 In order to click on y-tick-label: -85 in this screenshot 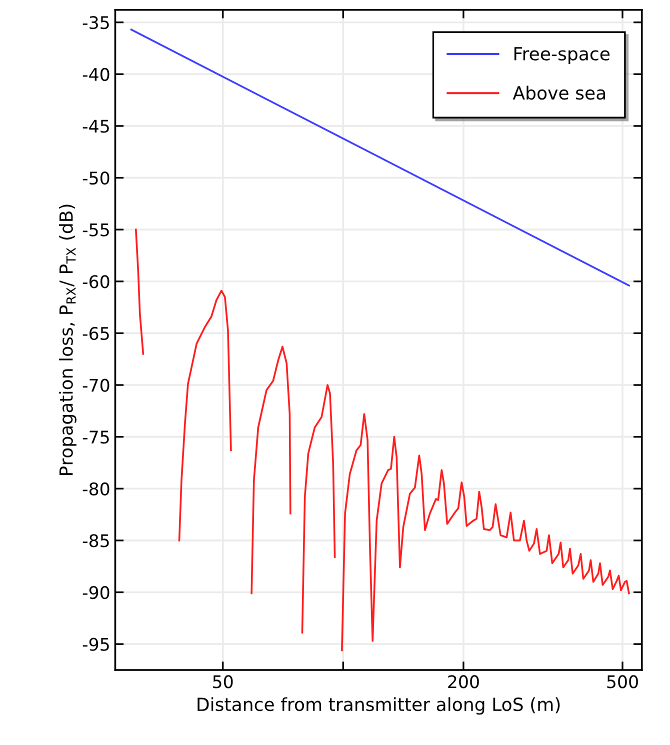, I will do `click(95, 541)`.